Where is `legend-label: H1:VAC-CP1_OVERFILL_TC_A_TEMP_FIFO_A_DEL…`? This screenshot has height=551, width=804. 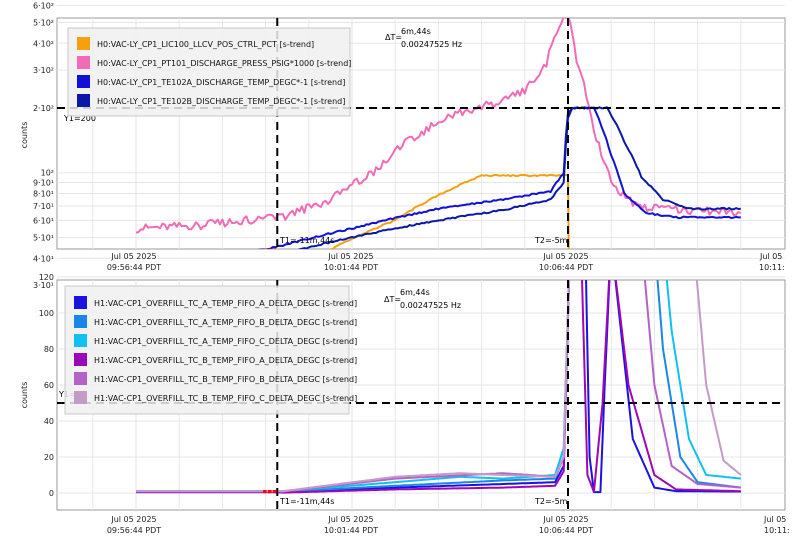 legend-label: H1:VAC-CP1_OVERFILL_TC_A_TEMP_FIFO_A_DEL… is located at coordinates (225, 303).